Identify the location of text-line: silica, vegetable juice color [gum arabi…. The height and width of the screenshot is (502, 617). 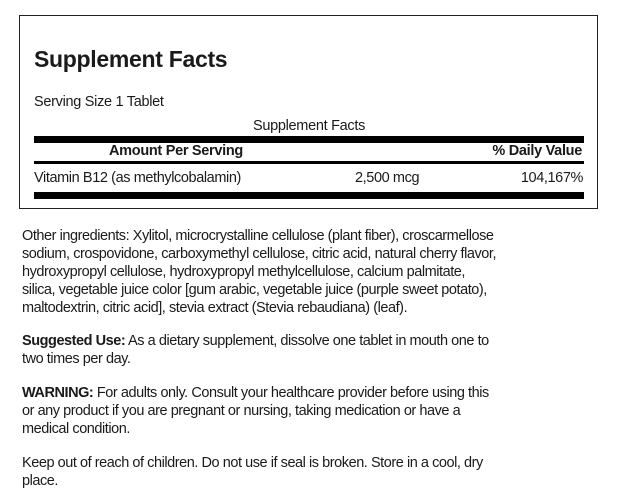
(254, 290).